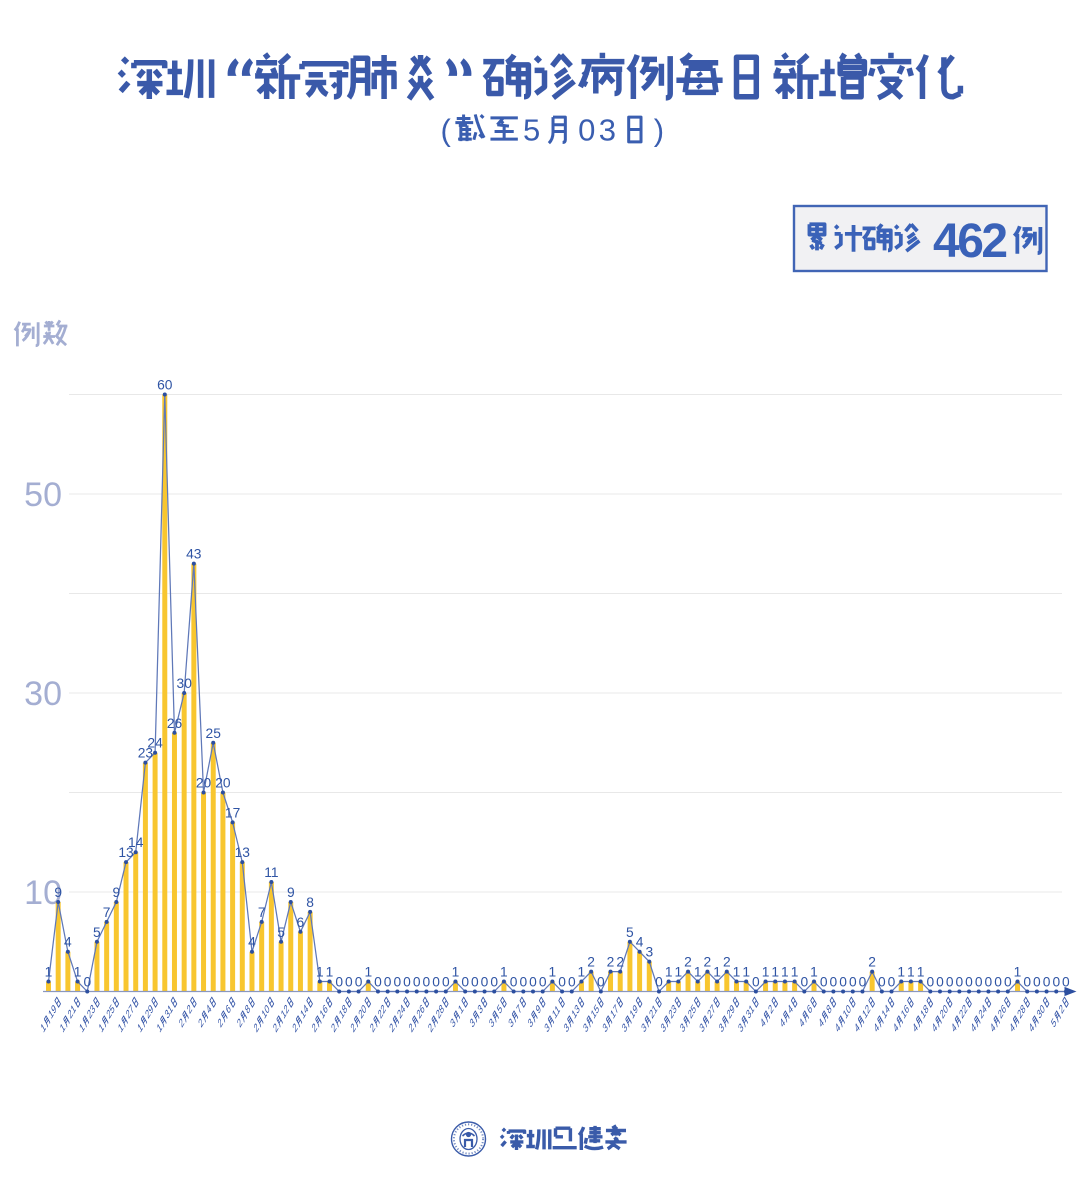 The image size is (1080, 1189). I want to click on svg-text: 23, so click(91, 1012).